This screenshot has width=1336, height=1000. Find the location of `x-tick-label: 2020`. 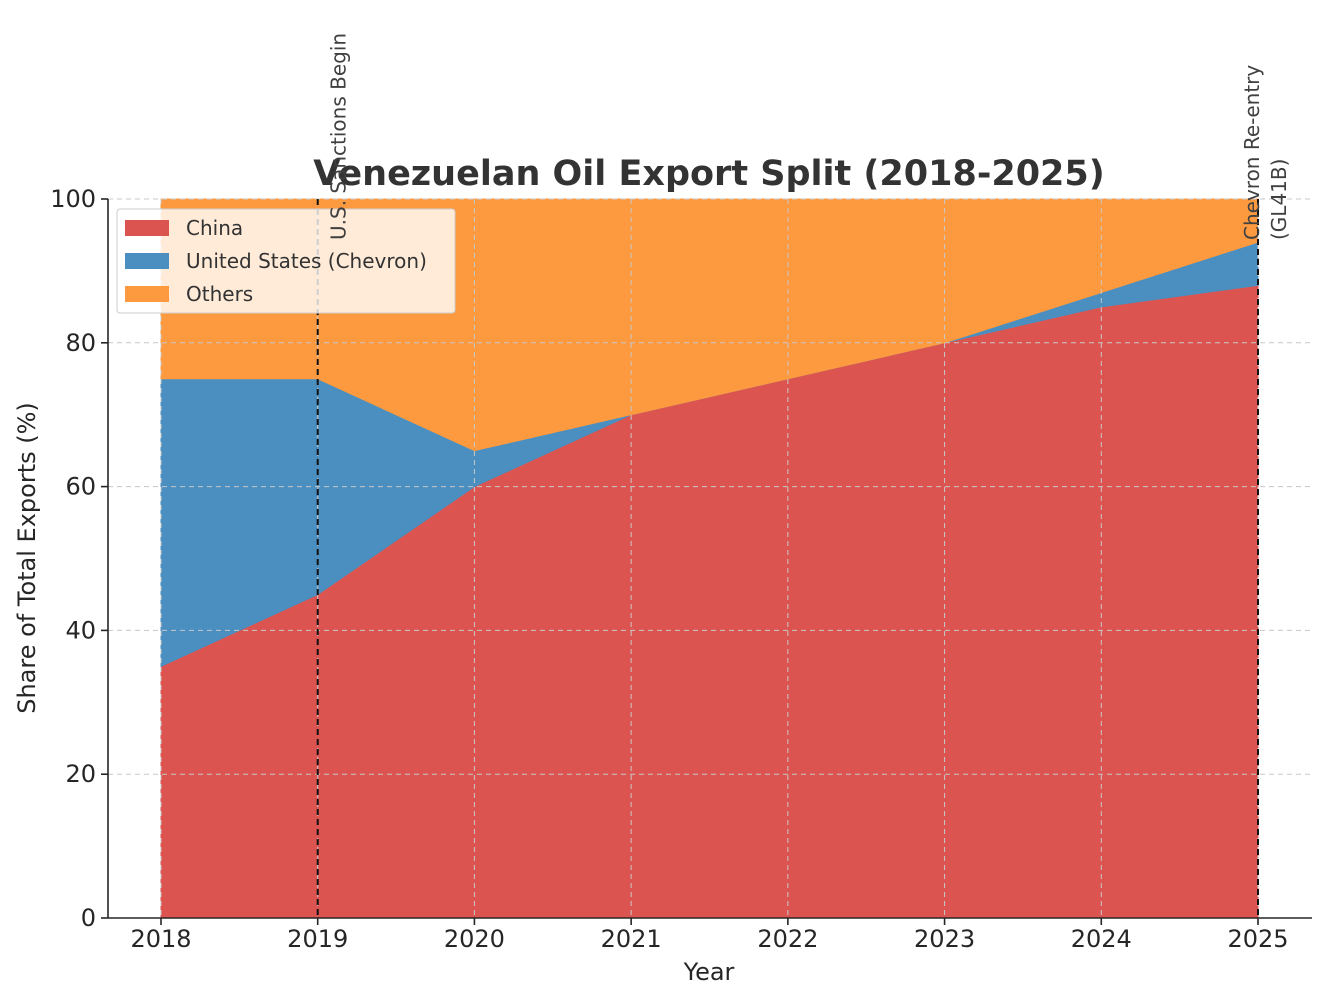

x-tick-label: 2020 is located at coordinates (474, 939).